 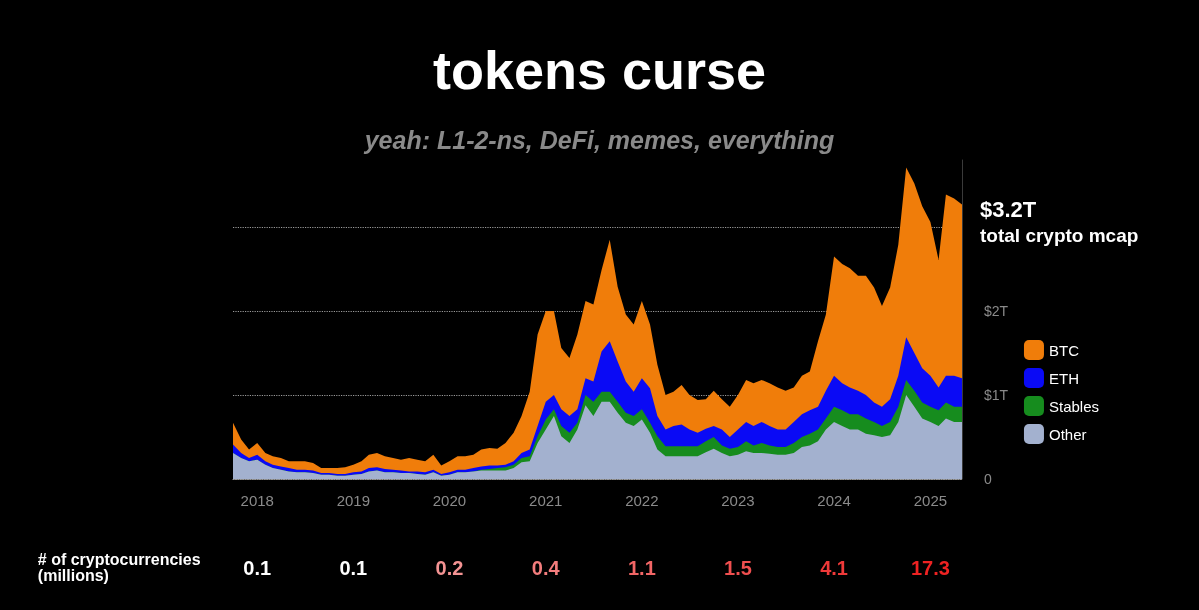 I want to click on text: 1.5, so click(x=738, y=568).